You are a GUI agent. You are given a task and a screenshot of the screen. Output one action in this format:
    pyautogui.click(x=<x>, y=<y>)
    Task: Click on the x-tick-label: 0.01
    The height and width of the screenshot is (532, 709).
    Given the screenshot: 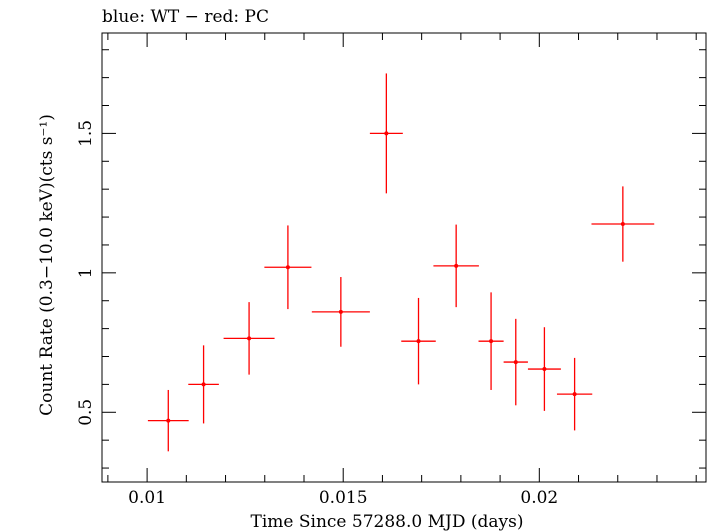 What is the action you would take?
    pyautogui.click(x=147, y=498)
    